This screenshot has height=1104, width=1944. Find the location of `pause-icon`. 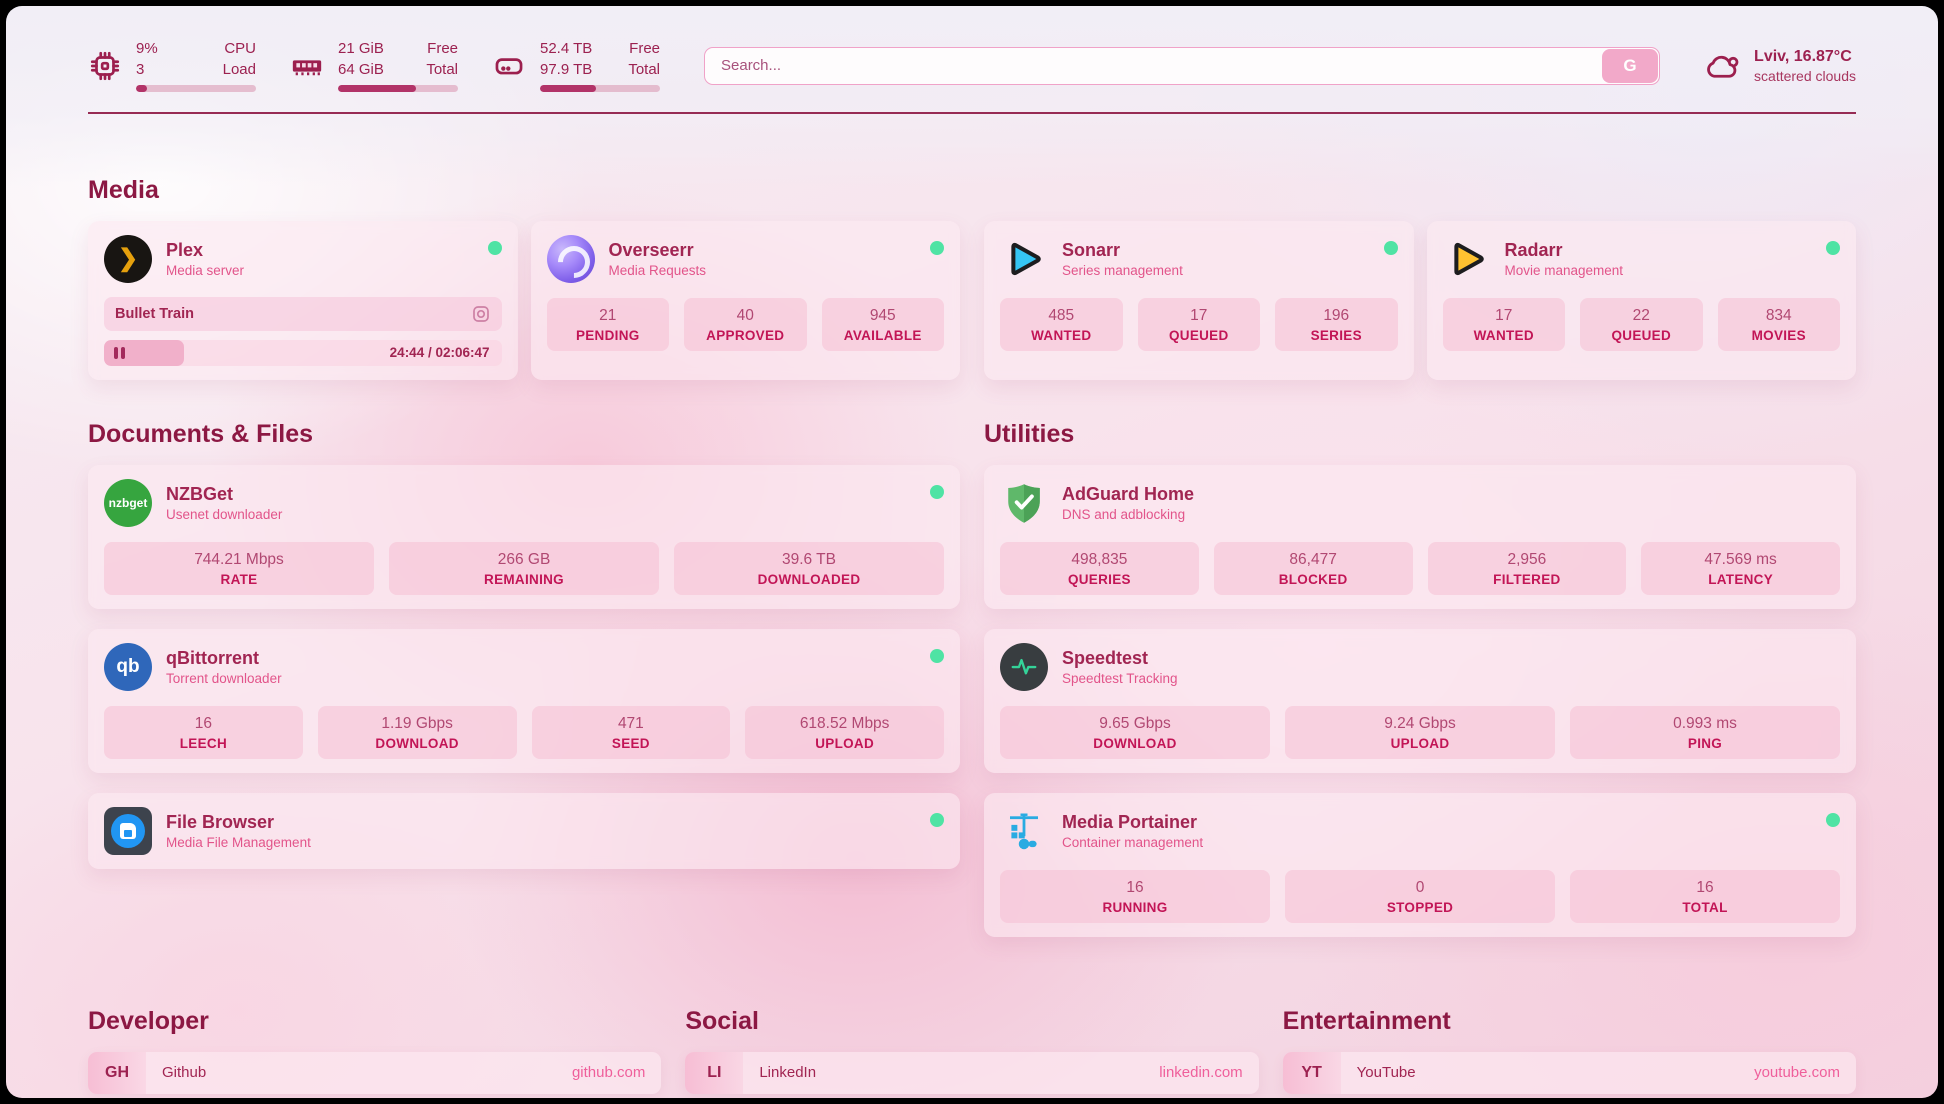

pause-icon is located at coordinates (119, 352).